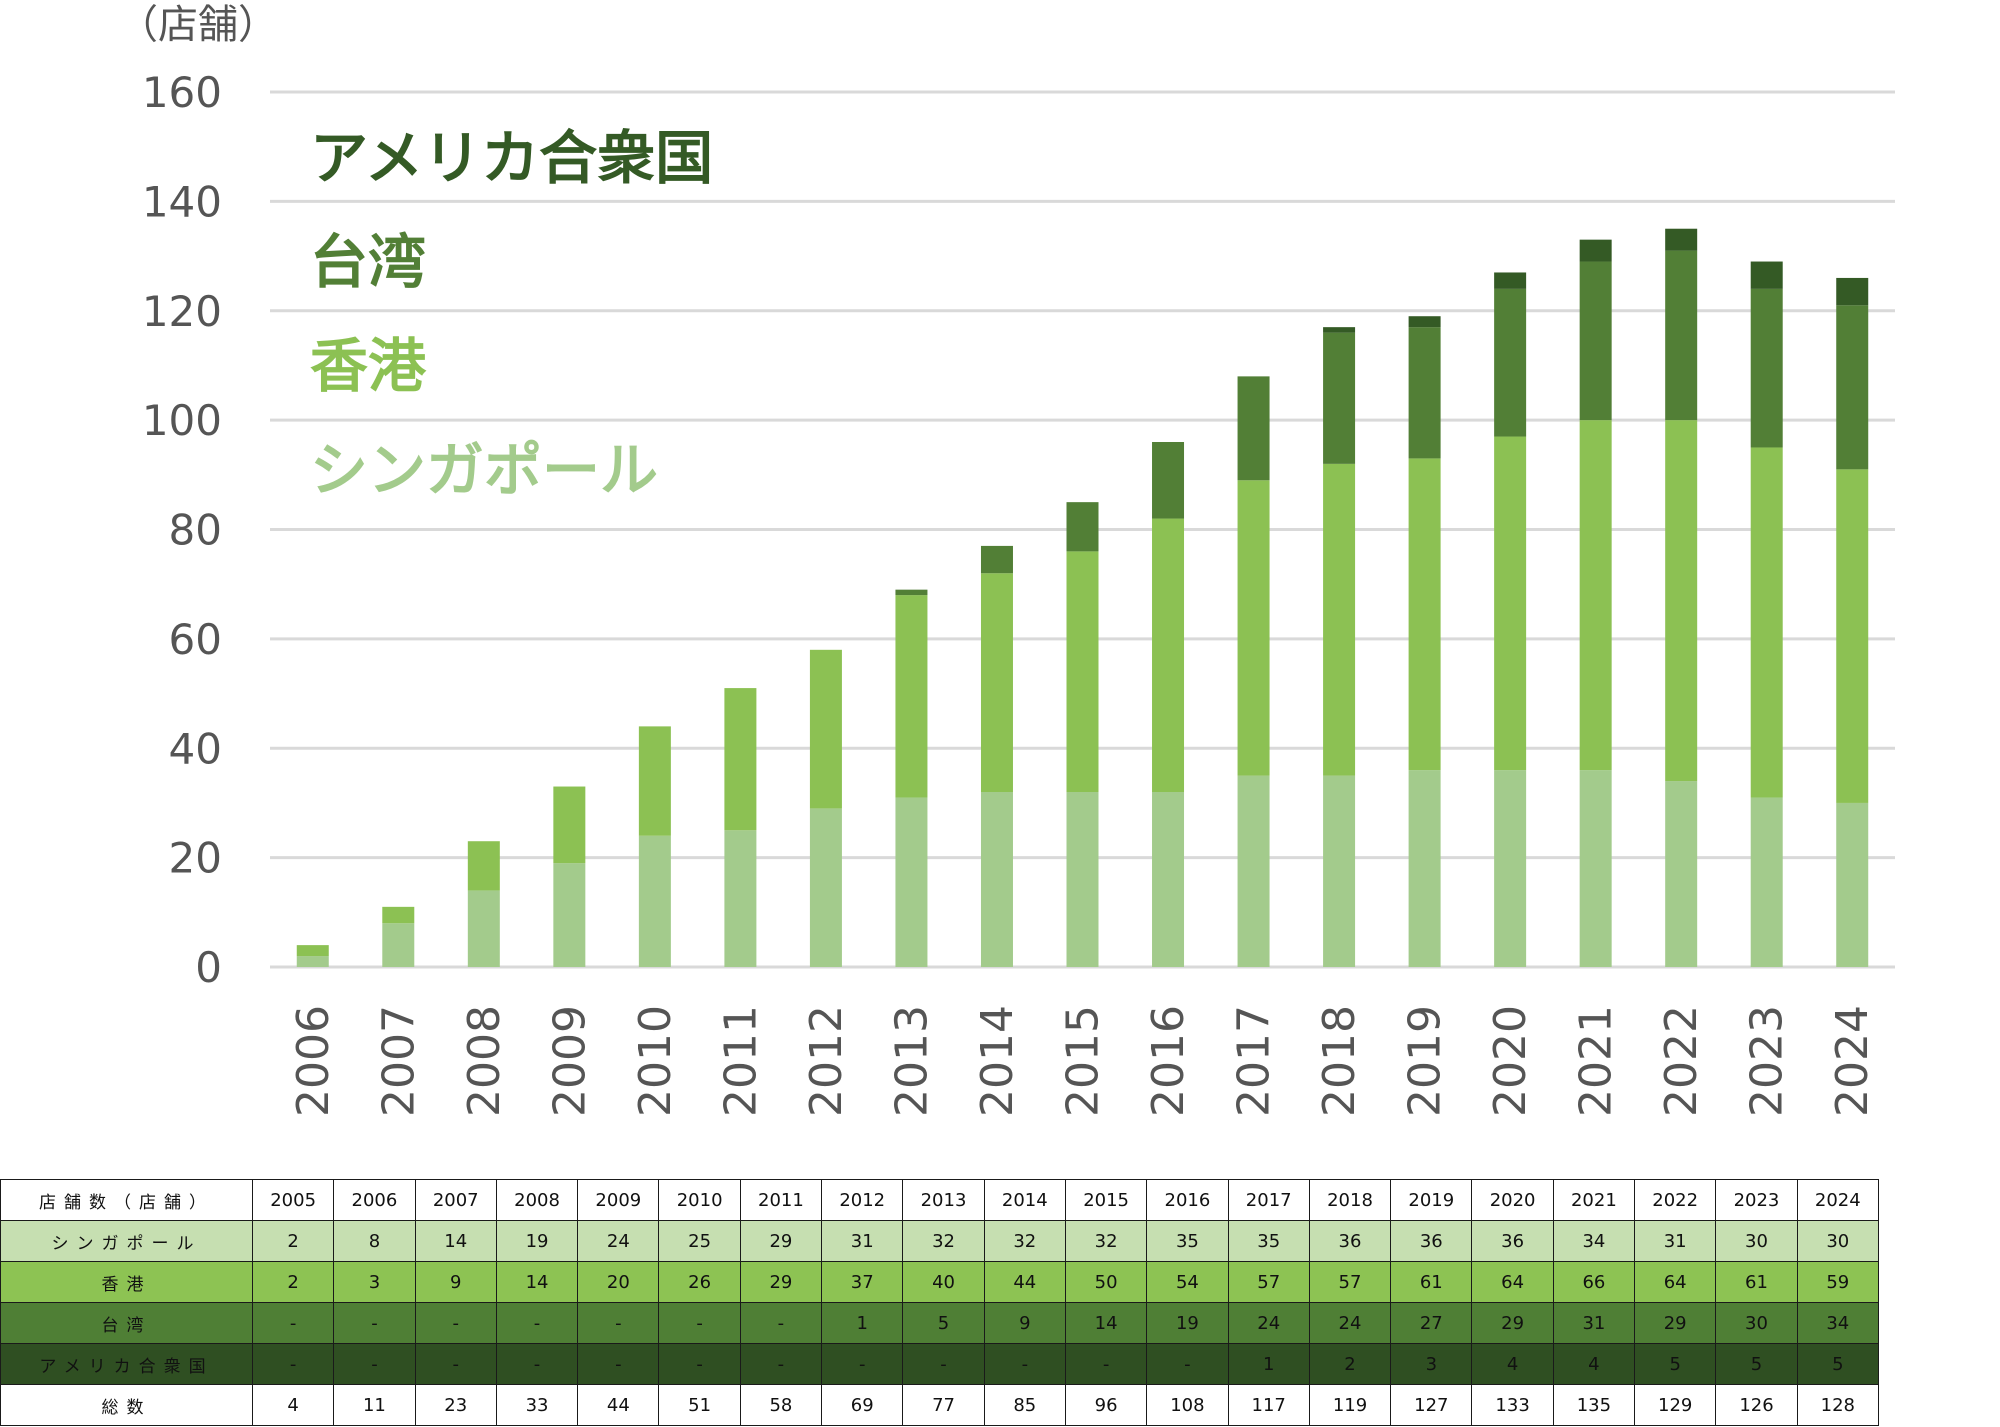 This screenshot has width=2000, height=1427. What do you see at coordinates (1431, 1200) in the screenshot?
I see `table-year-cell: 2019` at bounding box center [1431, 1200].